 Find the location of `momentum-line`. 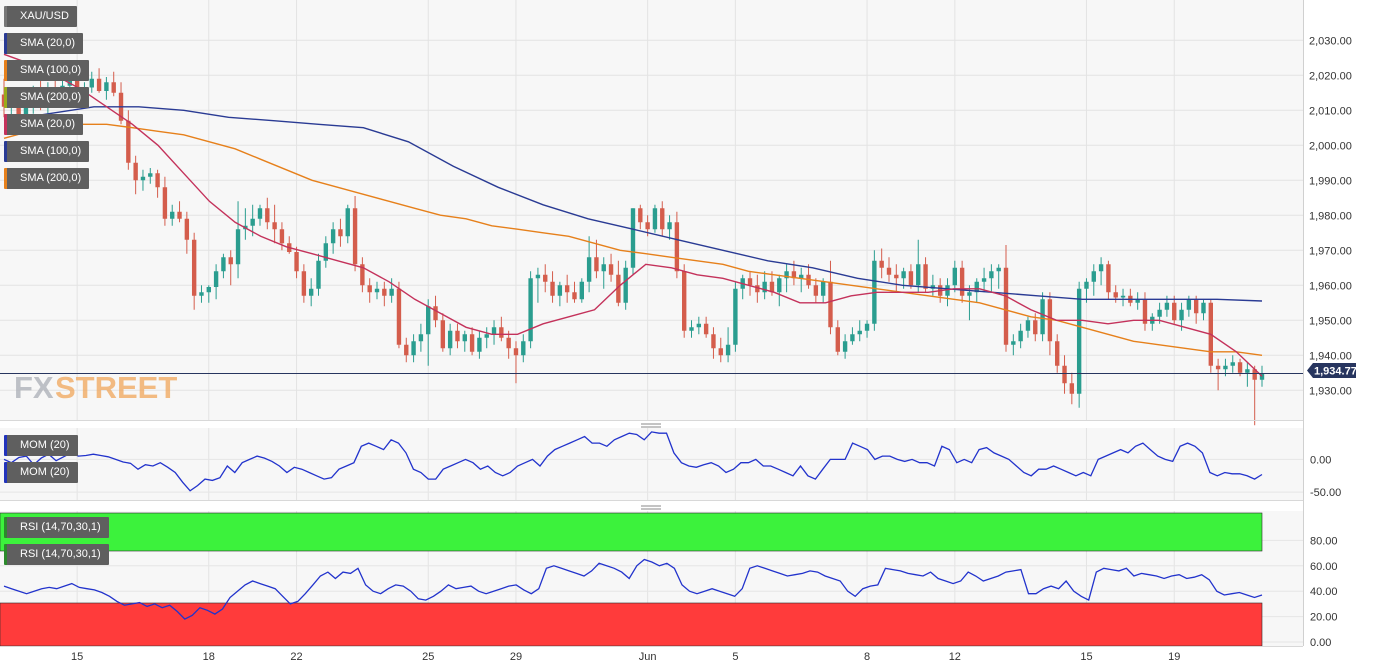

momentum-line is located at coordinates (633, 461).